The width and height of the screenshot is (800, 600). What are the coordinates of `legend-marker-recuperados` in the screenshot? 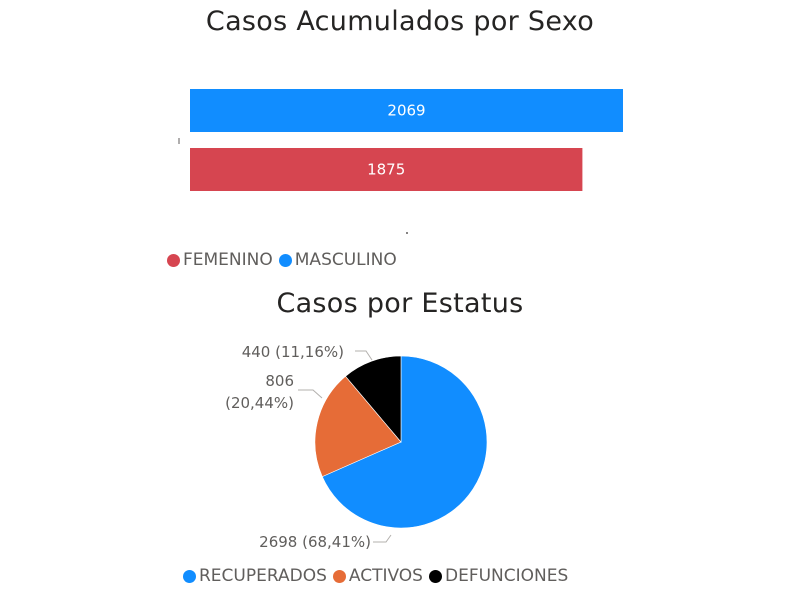 It's located at (189, 576).